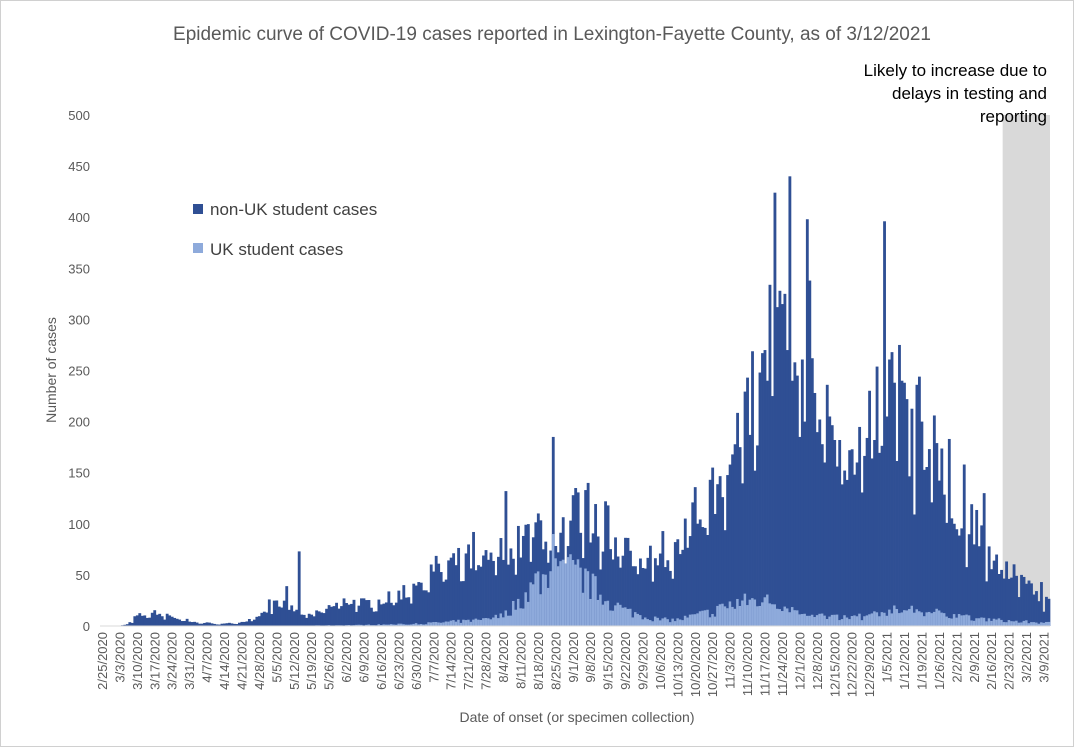  Describe the element at coordinates (590, 657) in the screenshot. I see `x-tick-label: 9/8/2020` at that location.